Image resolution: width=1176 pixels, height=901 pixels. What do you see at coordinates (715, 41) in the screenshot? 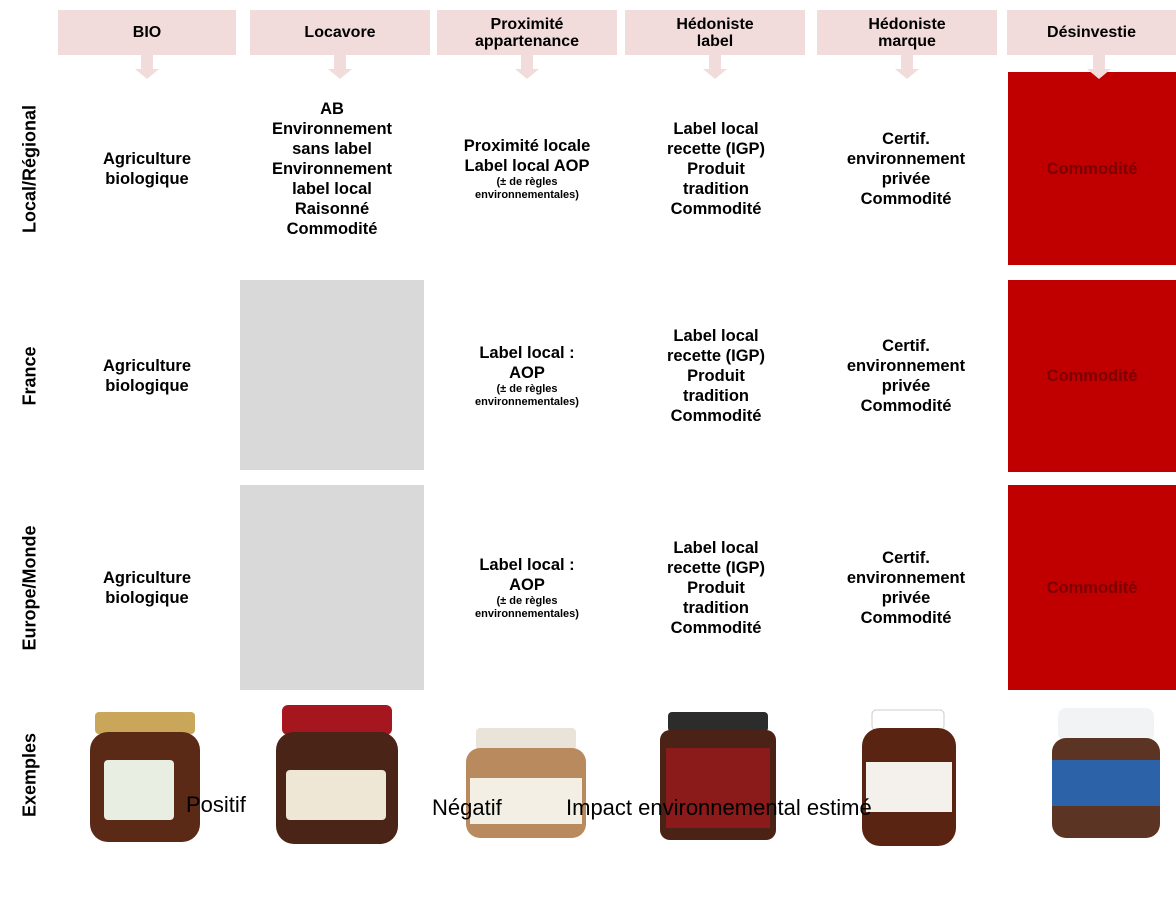
I see `header-line: label` at bounding box center [715, 41].